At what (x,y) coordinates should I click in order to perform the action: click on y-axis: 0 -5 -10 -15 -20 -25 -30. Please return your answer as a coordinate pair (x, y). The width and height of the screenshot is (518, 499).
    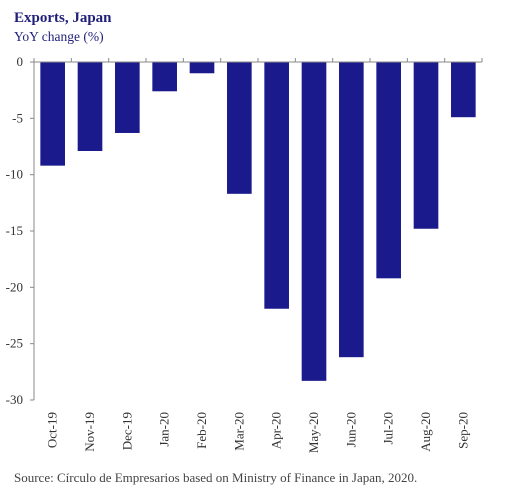
    Looking at the image, I should click on (20, 230).